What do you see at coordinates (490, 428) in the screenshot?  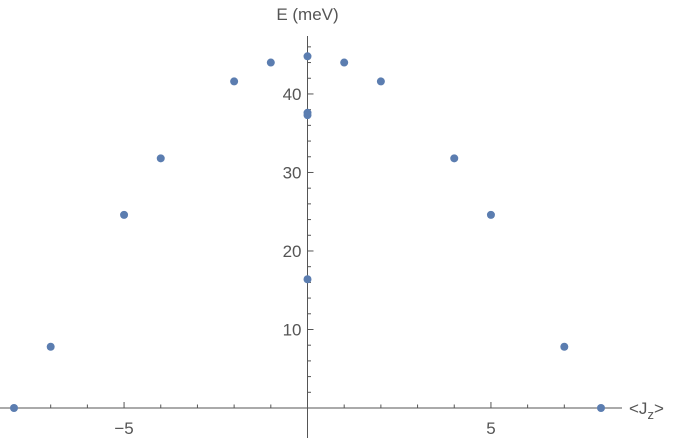 I see `x-tick-label: 5` at bounding box center [490, 428].